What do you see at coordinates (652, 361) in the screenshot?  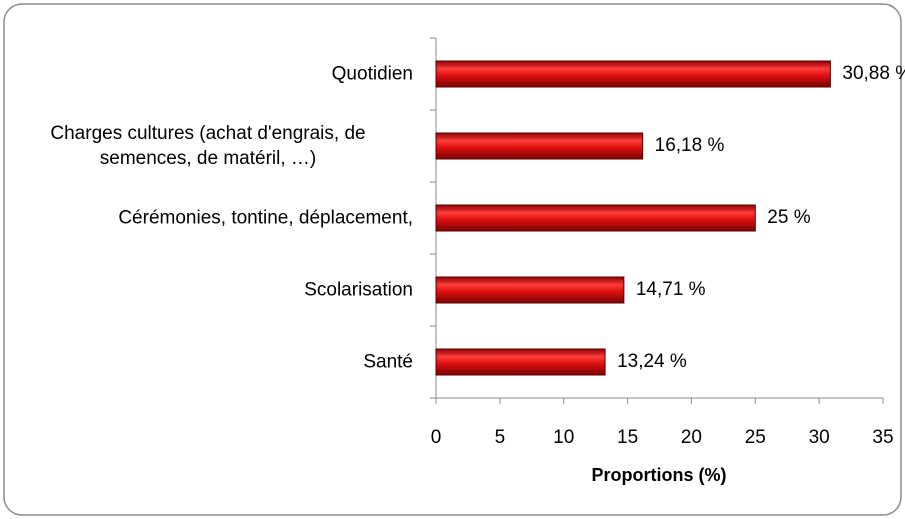 I see `value-label: 13,24 %` at bounding box center [652, 361].